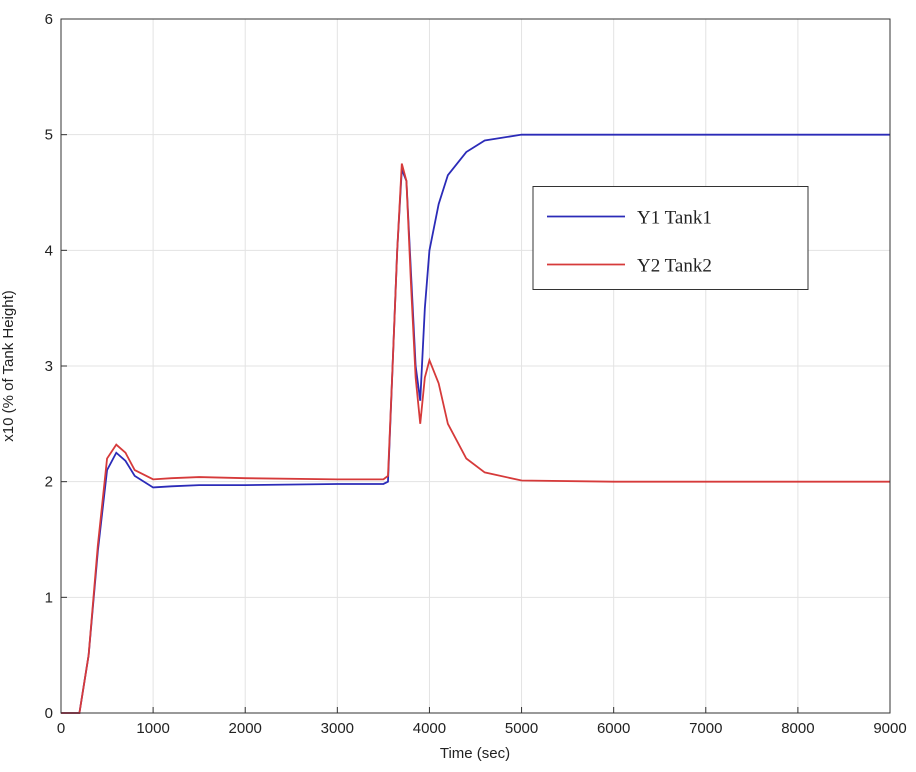 Image resolution: width=916 pixels, height=772 pixels. Describe the element at coordinates (152, 728) in the screenshot. I see `x-tick-label: 1000` at that location.